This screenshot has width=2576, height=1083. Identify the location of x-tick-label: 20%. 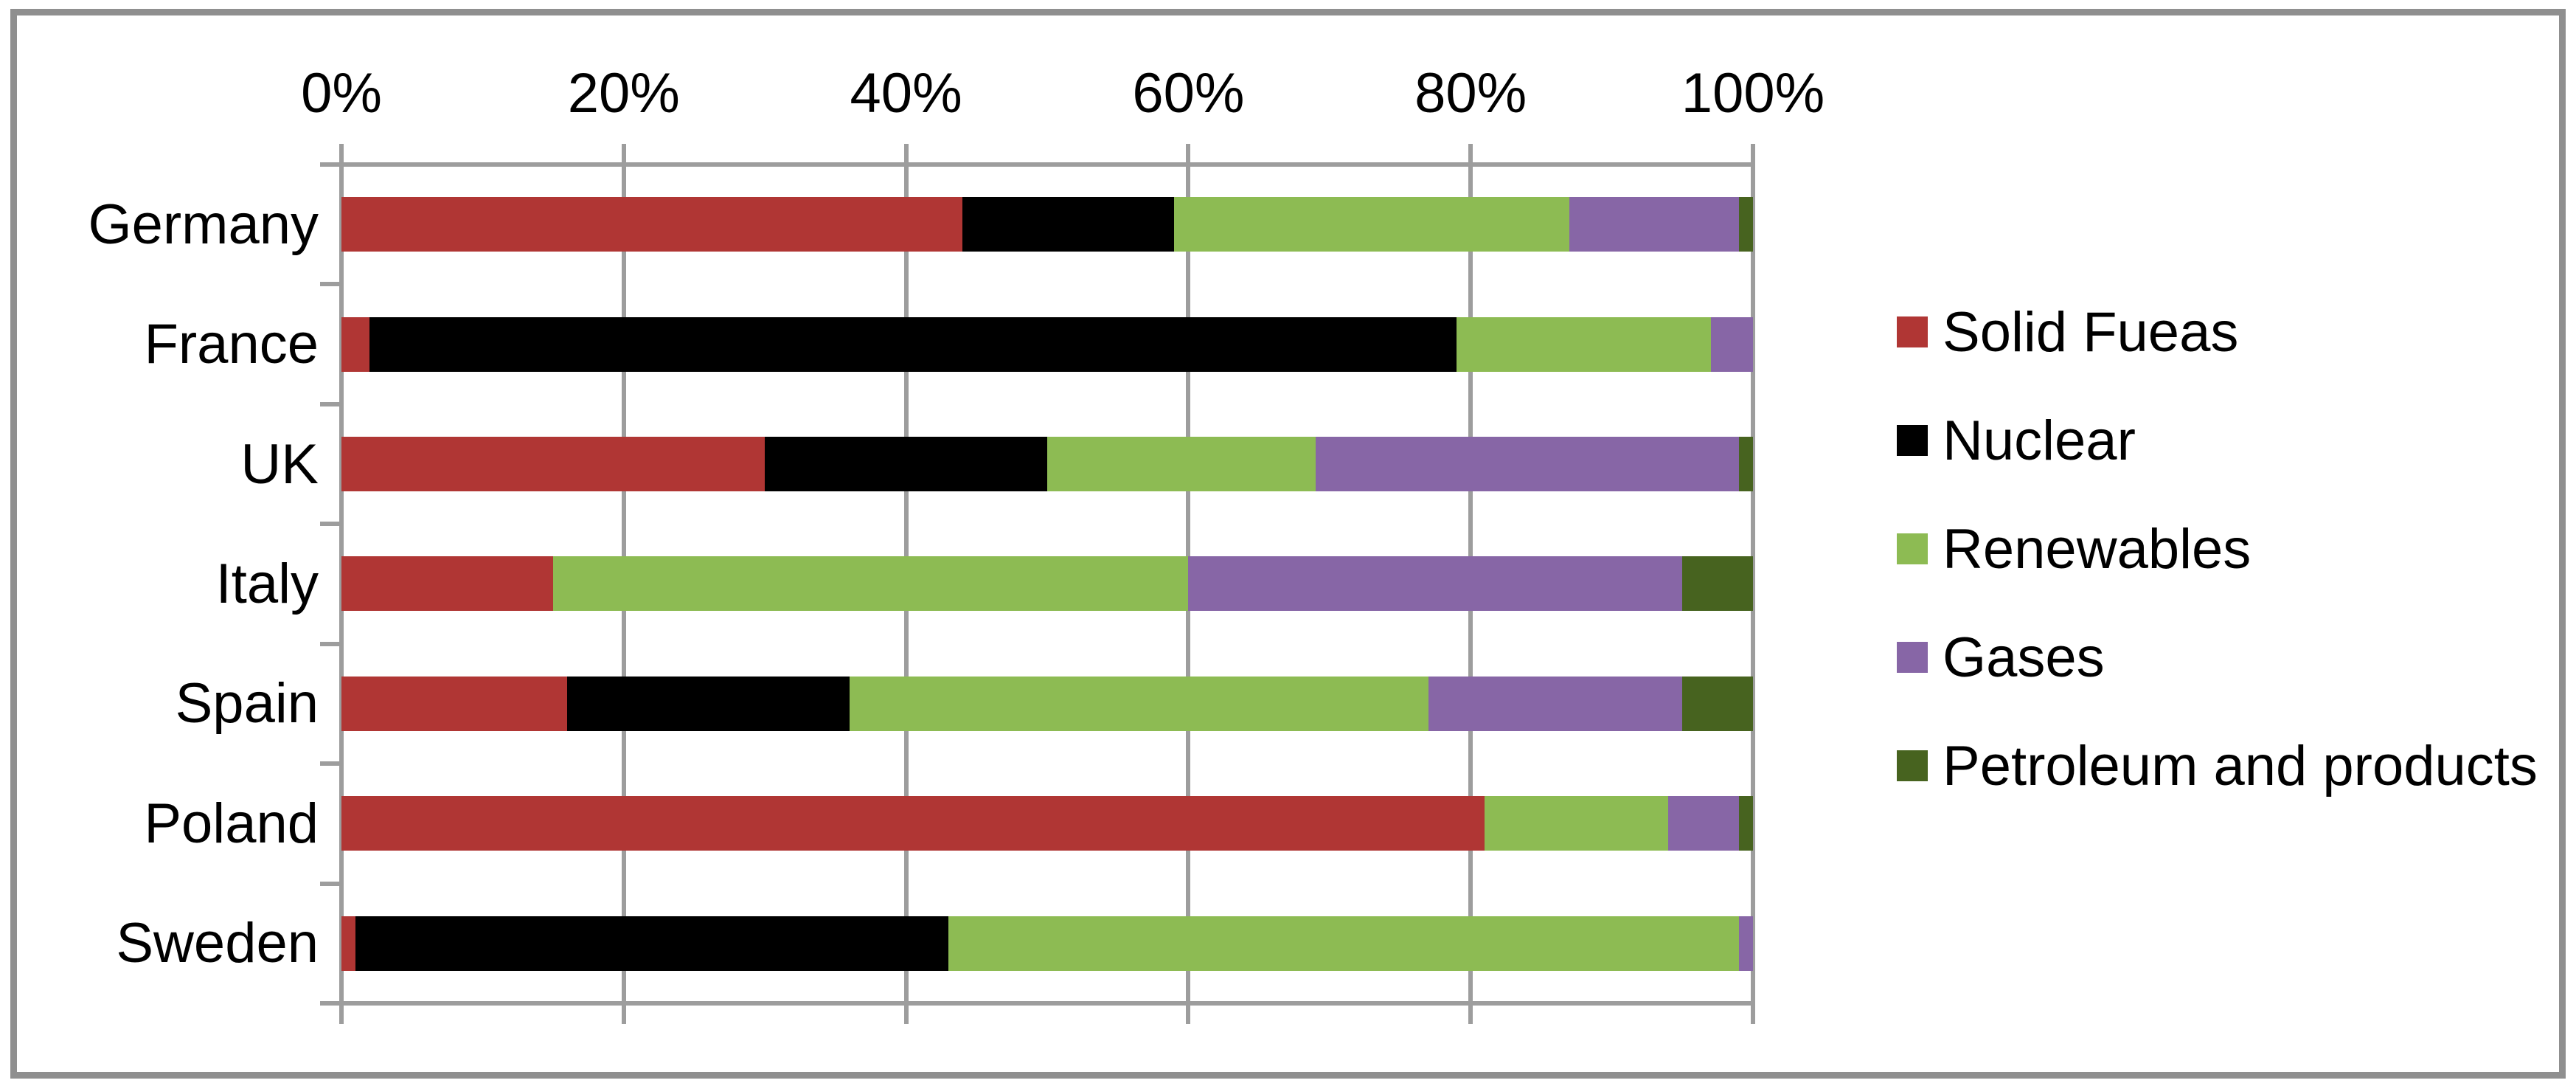
(623, 93).